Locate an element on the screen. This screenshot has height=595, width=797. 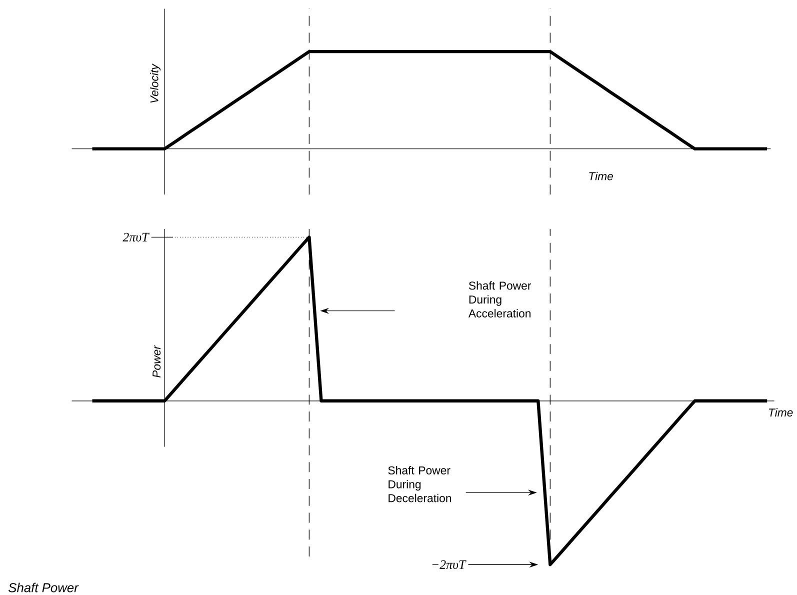
annotation: 2πυT is located at coordinates (136, 237).